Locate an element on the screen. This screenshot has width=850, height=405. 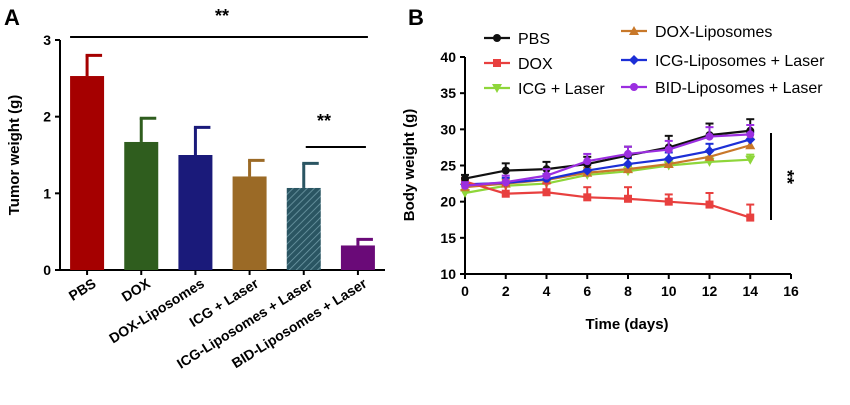
legend-item: PBS is located at coordinates (517, 39).